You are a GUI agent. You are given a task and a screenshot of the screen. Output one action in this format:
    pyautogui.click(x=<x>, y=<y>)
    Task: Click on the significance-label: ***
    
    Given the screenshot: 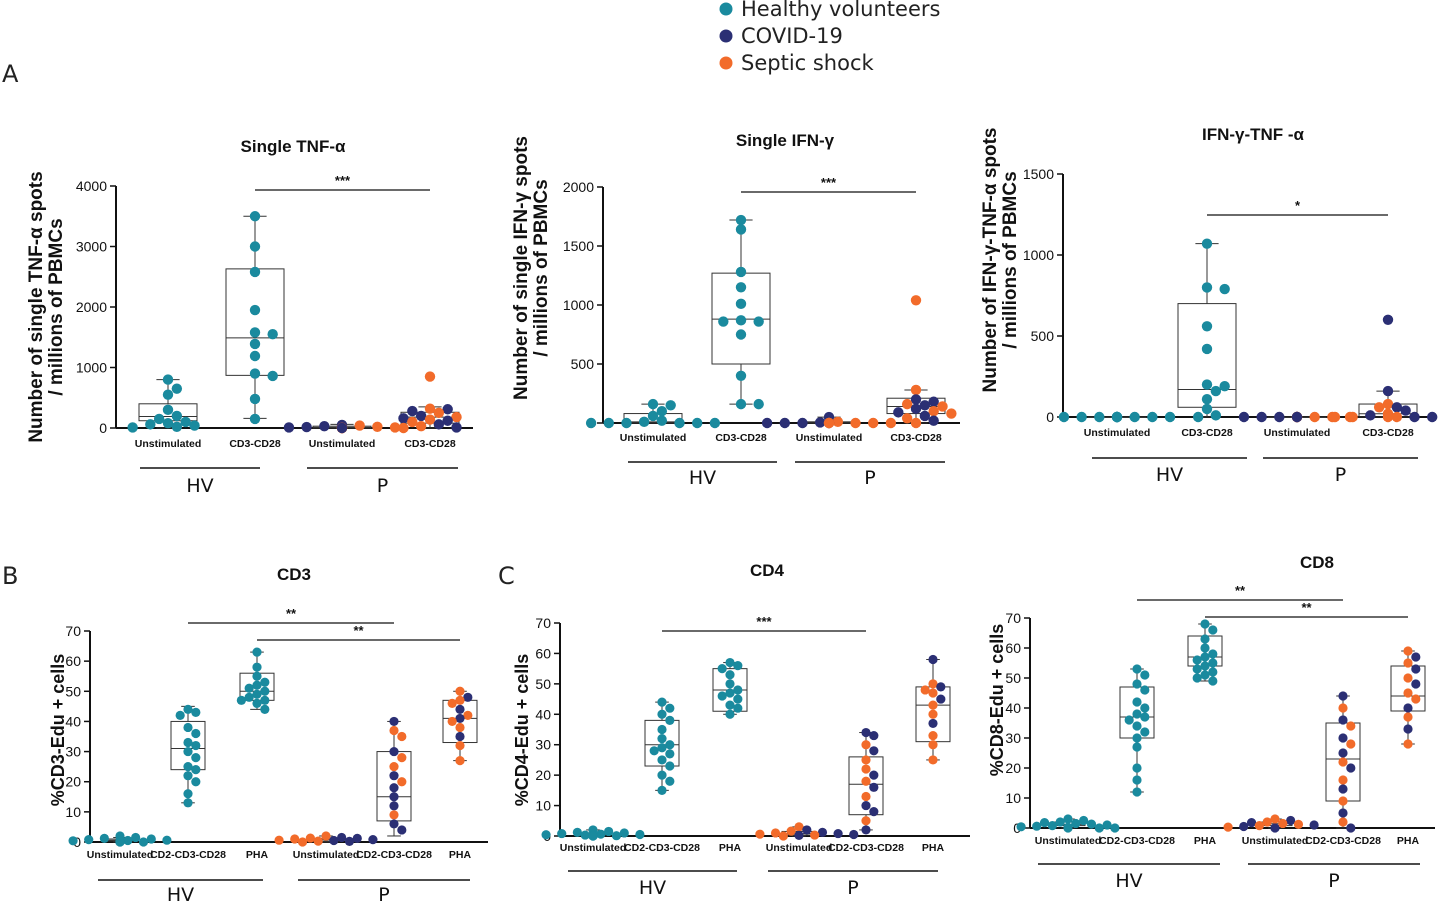 What is the action you would take?
    pyautogui.click(x=764, y=621)
    